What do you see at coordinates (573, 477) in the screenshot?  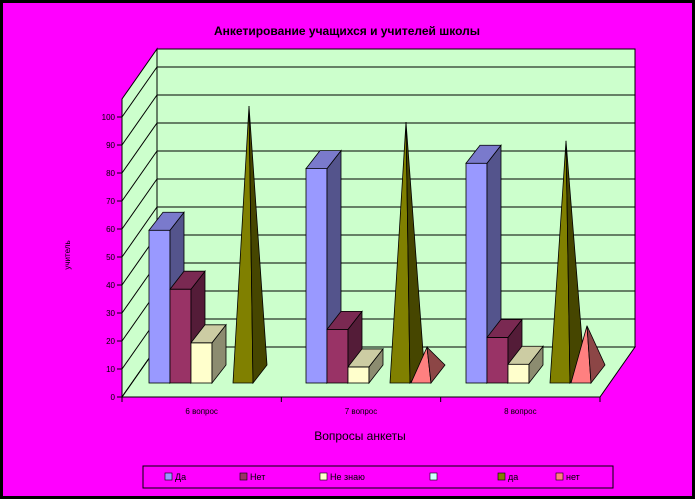 I see `legend-label: нет` at bounding box center [573, 477].